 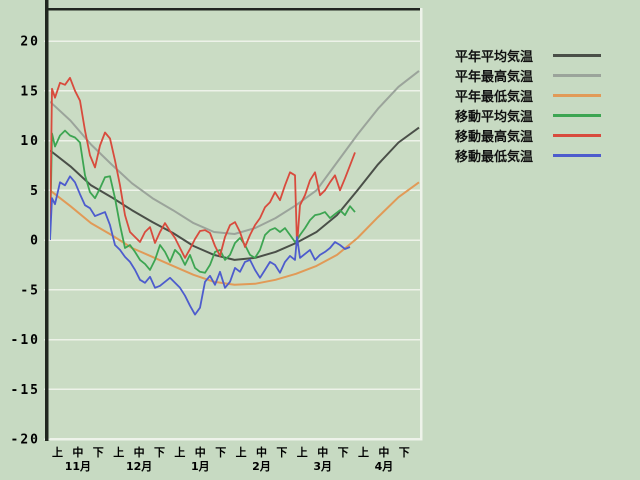 What do you see at coordinates (494, 77) in the screenshot?
I see `legend-item-label: 平年最高気温` at bounding box center [494, 77].